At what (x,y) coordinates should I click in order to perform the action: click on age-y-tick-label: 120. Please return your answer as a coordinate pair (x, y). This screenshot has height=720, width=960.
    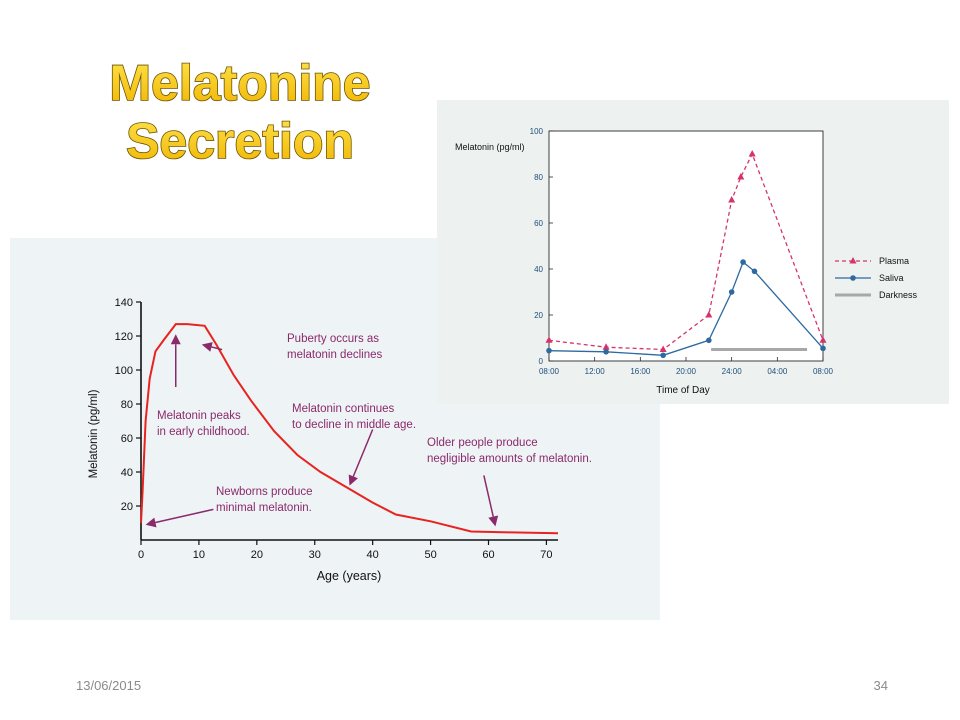
    Looking at the image, I should click on (124, 337).